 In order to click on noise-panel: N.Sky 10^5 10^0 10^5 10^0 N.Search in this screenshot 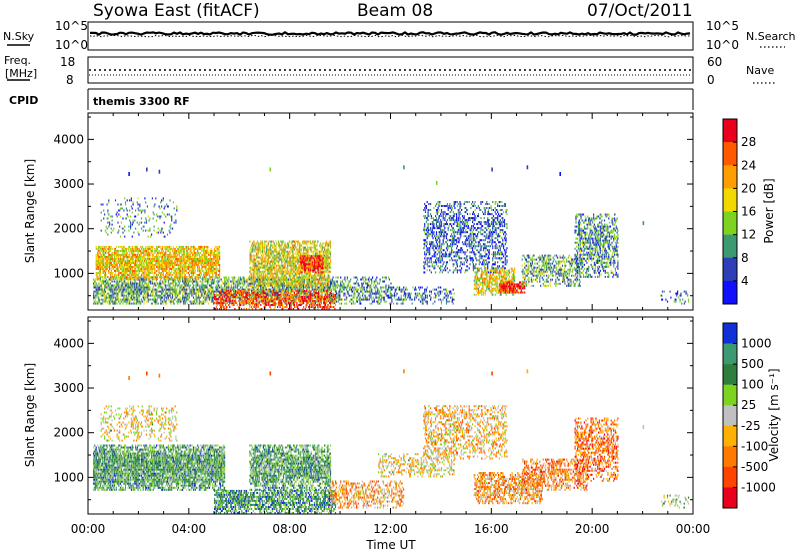, I will do `click(399, 35)`.